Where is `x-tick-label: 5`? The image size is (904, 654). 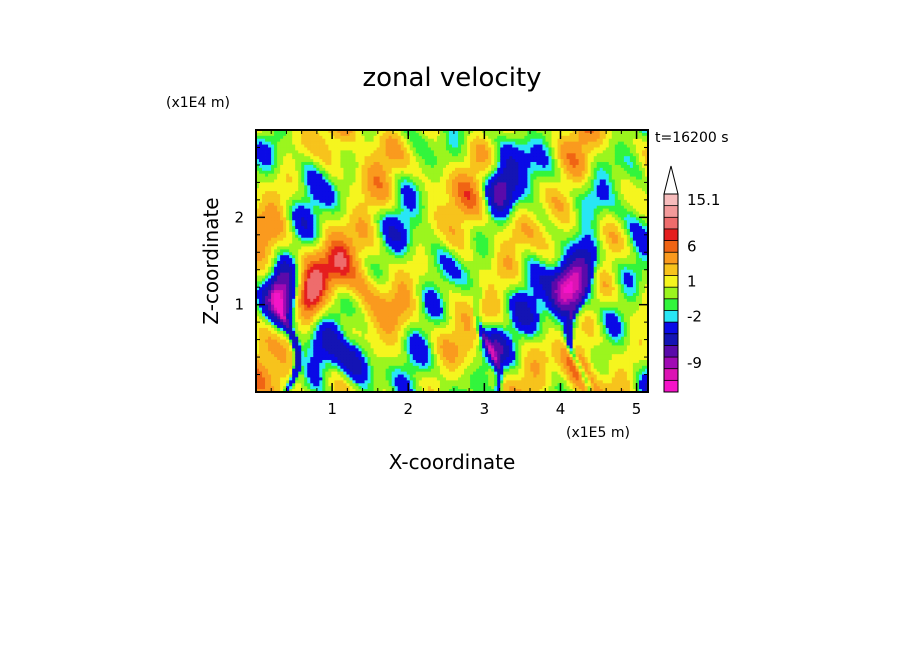
x-tick-label: 5 is located at coordinates (637, 409).